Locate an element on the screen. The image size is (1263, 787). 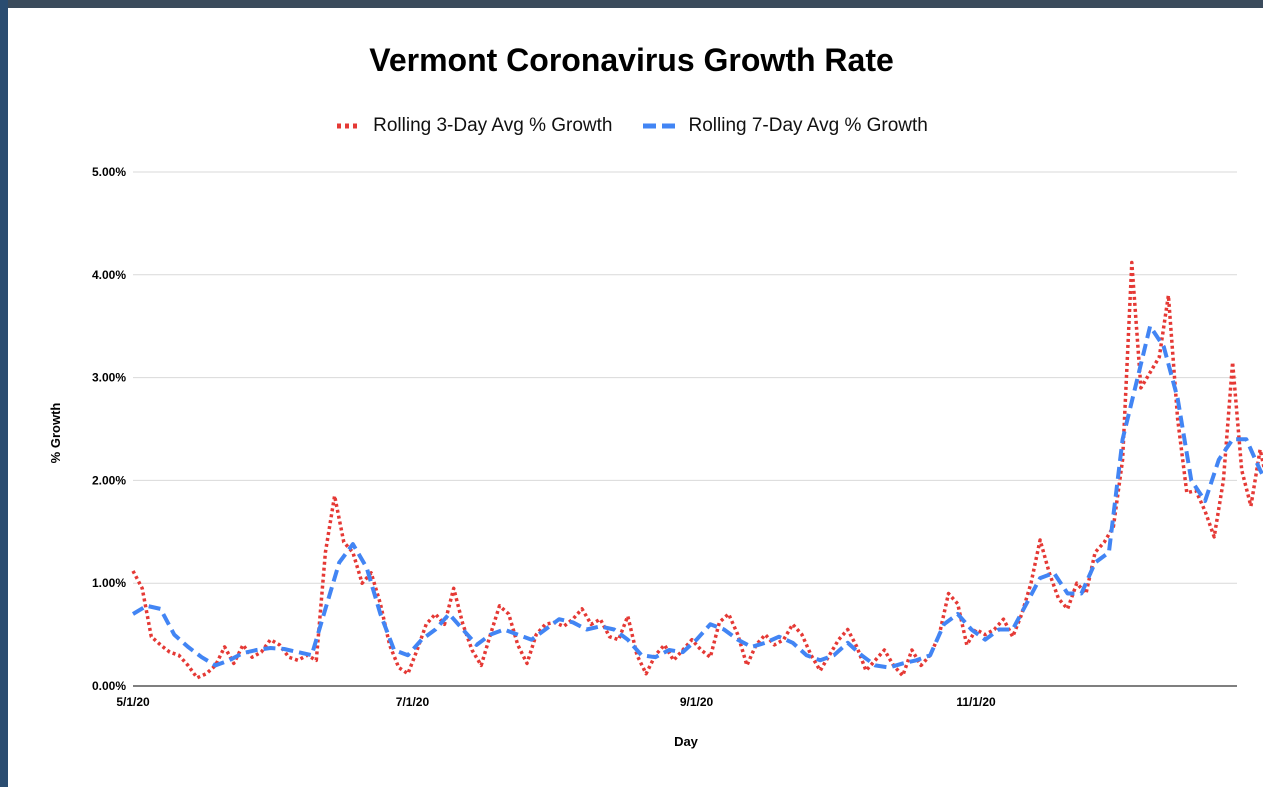
y-tick-label: 3.00% is located at coordinates (109, 378).